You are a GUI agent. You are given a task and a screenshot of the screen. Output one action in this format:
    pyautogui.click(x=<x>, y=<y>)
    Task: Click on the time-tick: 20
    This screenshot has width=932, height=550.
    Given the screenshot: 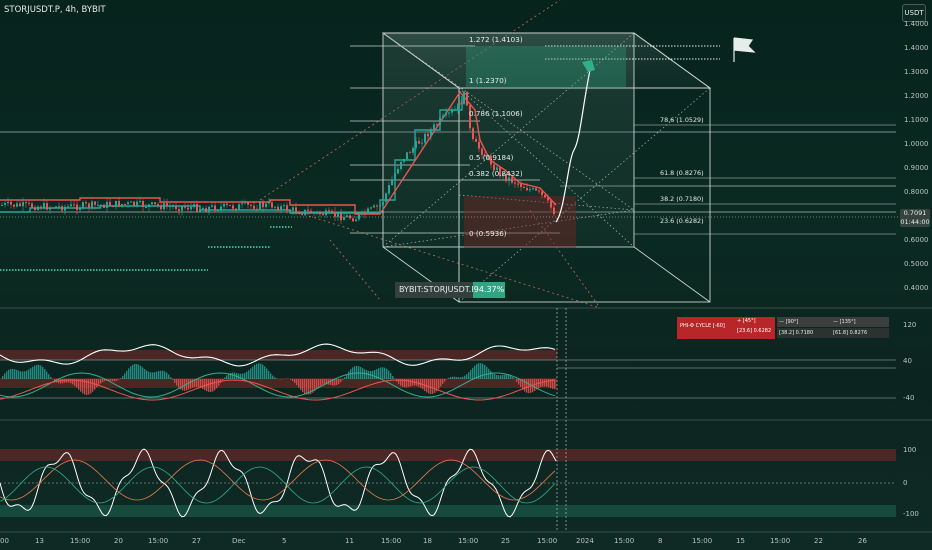 What is the action you would take?
    pyautogui.click(x=118, y=541)
    